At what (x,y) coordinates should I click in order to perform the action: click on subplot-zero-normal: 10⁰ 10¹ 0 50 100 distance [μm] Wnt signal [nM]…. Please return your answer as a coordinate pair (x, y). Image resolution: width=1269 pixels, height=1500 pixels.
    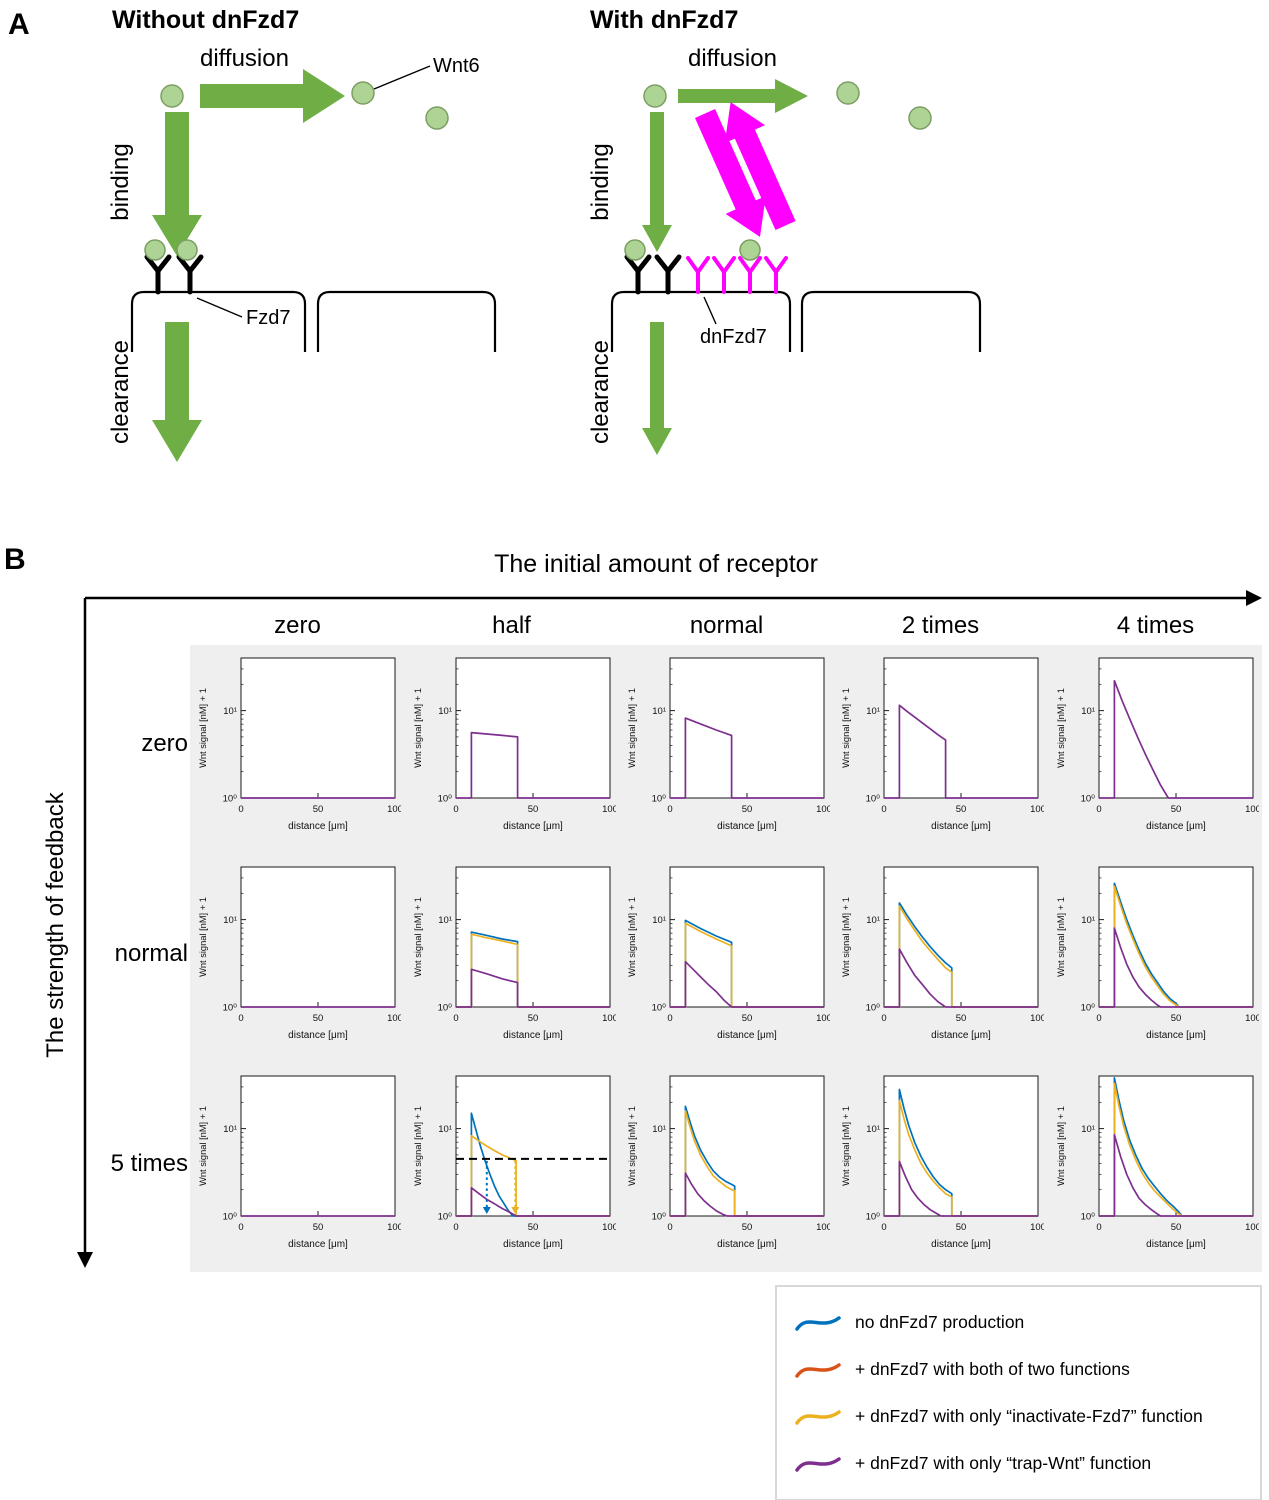
    Looking at the image, I should click on (727, 750).